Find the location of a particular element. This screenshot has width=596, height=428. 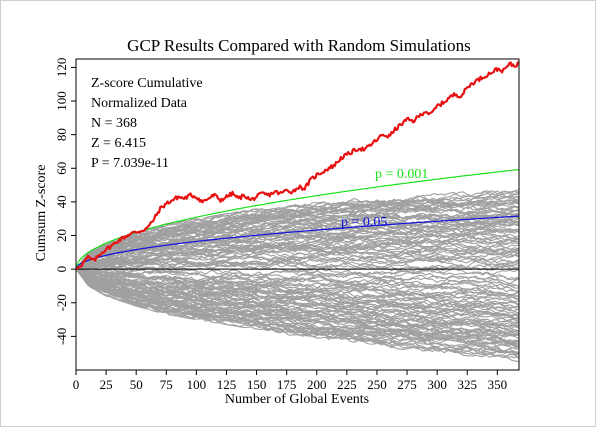

x-tick-label: 350 is located at coordinates (498, 384).